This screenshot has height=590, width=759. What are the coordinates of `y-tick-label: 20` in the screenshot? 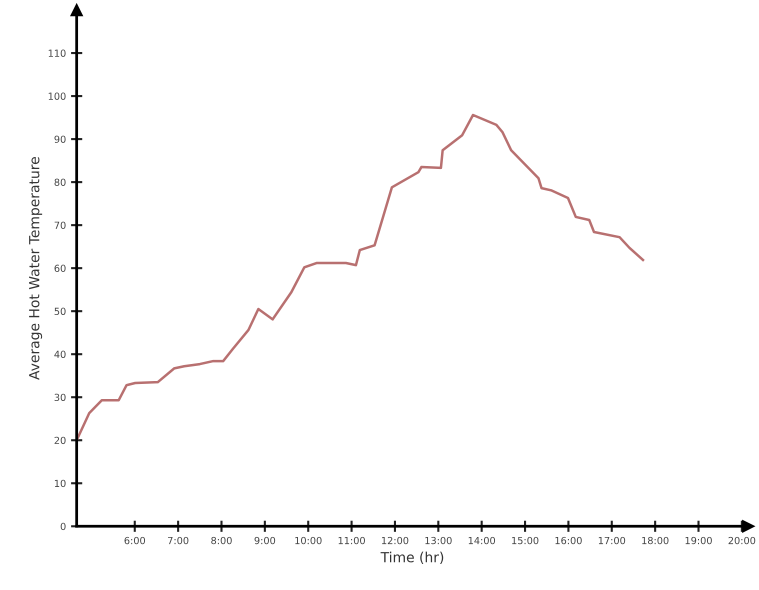 It's located at (60, 440).